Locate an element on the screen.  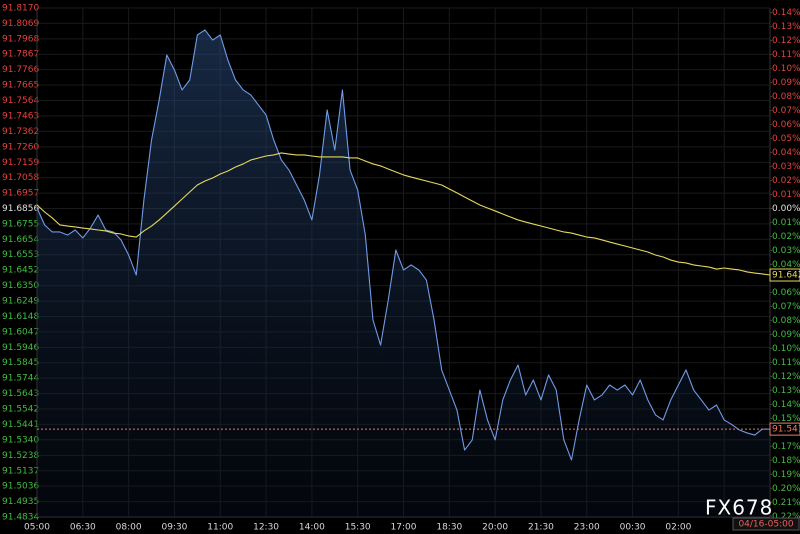
y-tick-label: 91.8069 is located at coordinates (20, 24).